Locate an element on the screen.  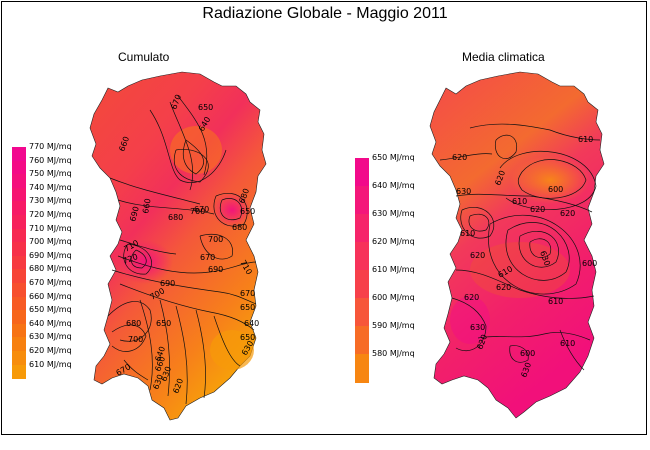
left-contour-label: 640 is located at coordinates (251, 323).